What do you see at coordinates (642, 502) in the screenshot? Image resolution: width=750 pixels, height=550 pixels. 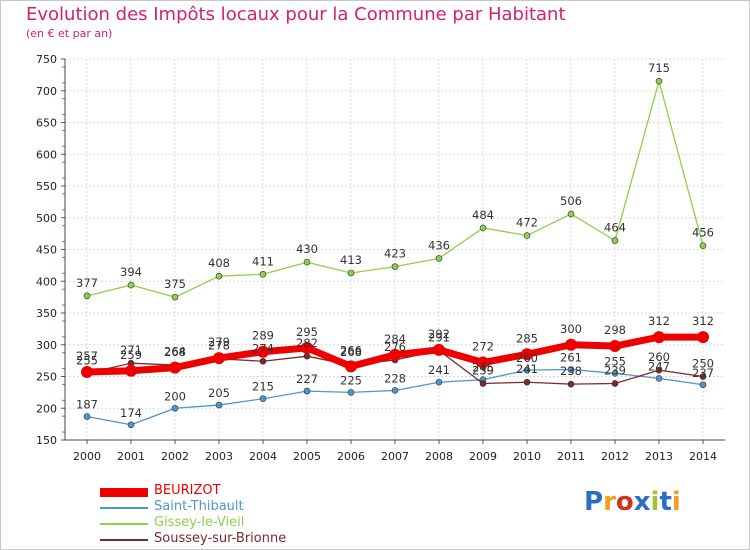 I see `logo-letter: x` at bounding box center [642, 502].